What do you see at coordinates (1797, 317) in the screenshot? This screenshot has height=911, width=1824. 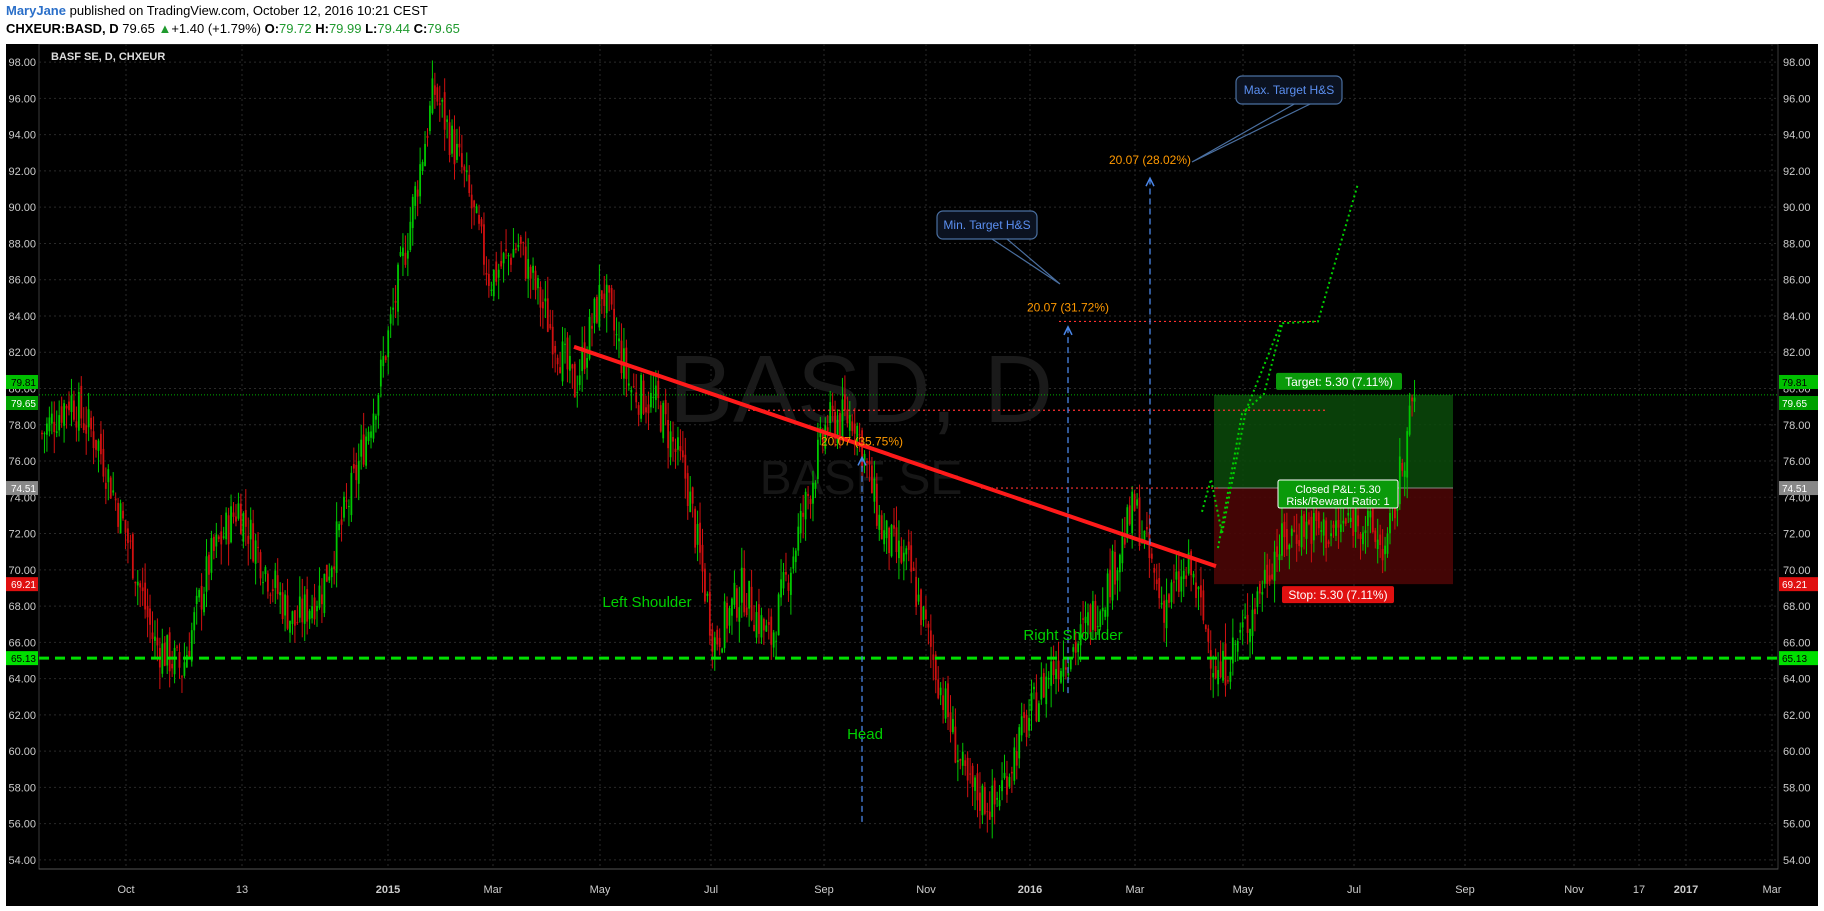 I see `y-tick-label-right: 84.00` at bounding box center [1797, 317].